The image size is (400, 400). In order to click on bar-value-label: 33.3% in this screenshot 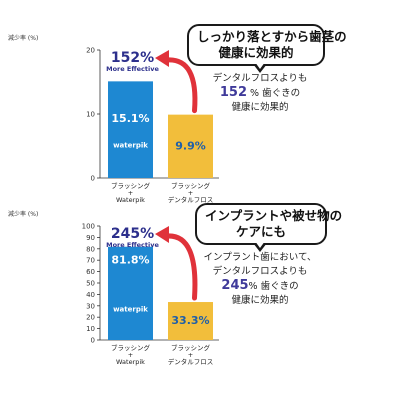, I will do `click(190, 320)`.